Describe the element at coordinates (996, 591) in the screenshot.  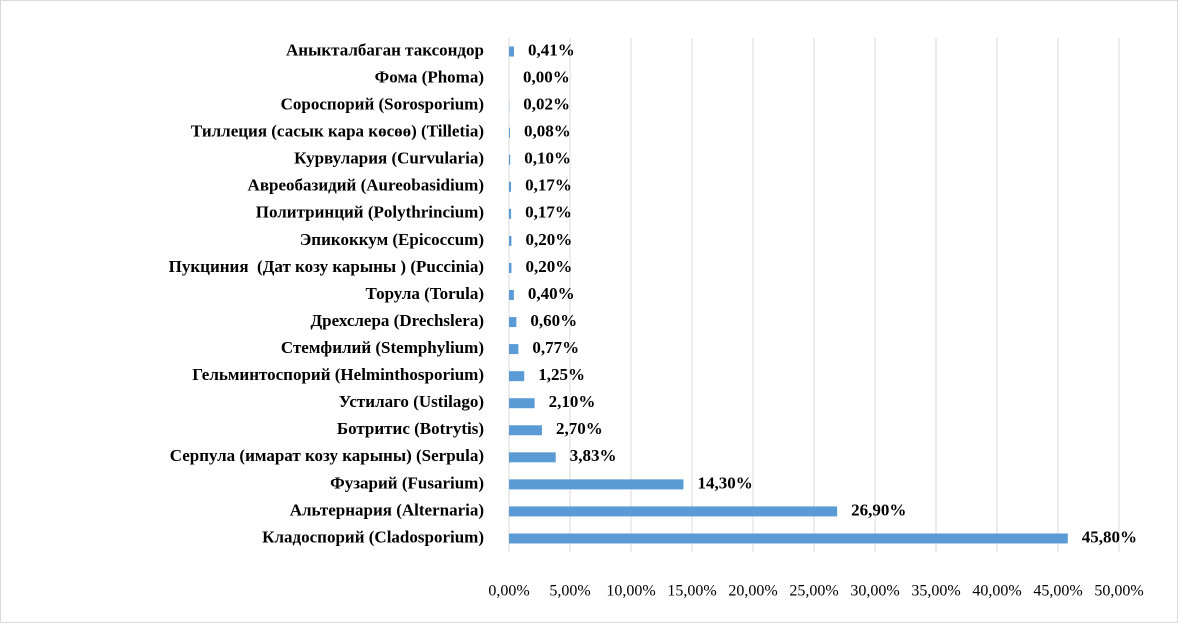
I see `x-tick-label: 40,00%` at that location.